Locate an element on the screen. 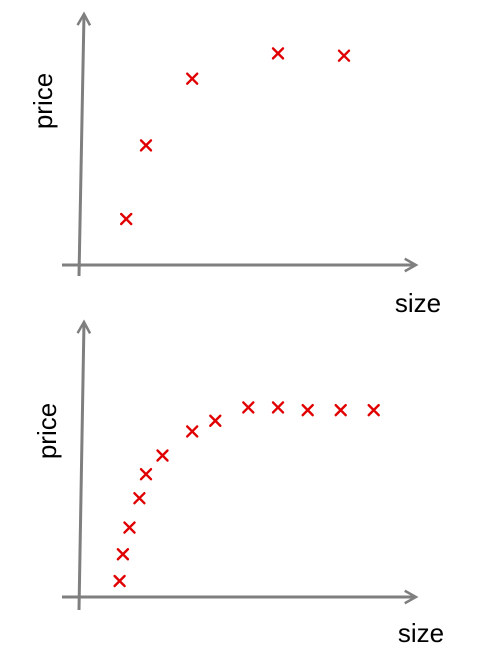 Image resolution: width=482 pixels, height=662 pixels. chart-top-xlabel: size is located at coordinates (418, 303).